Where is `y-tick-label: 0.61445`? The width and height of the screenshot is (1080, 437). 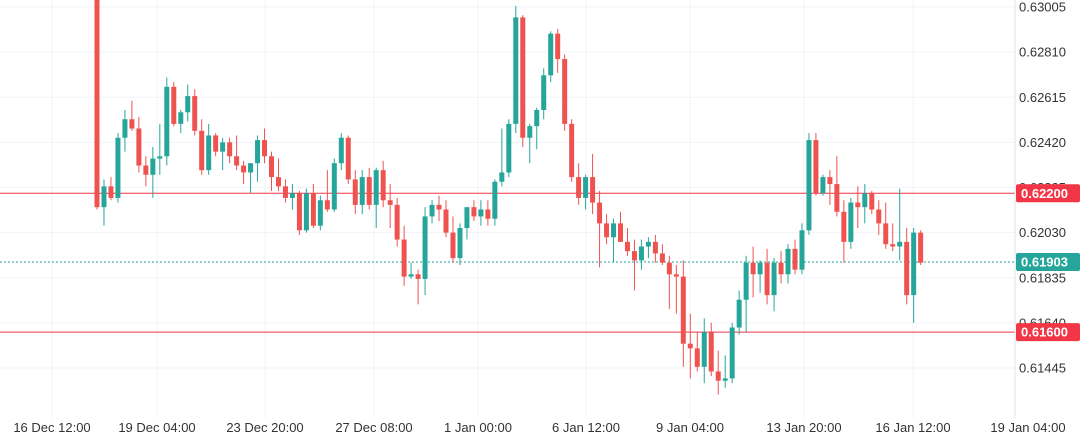 y-tick-label: 0.61445 is located at coordinates (1042, 368).